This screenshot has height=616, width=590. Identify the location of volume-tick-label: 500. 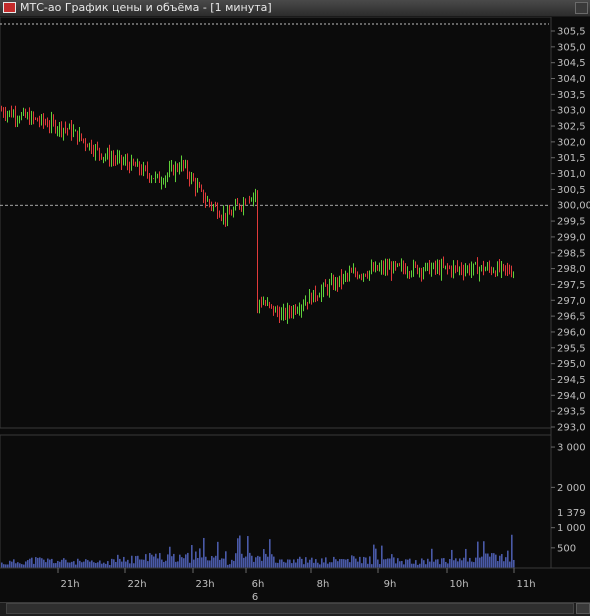
(566, 548).